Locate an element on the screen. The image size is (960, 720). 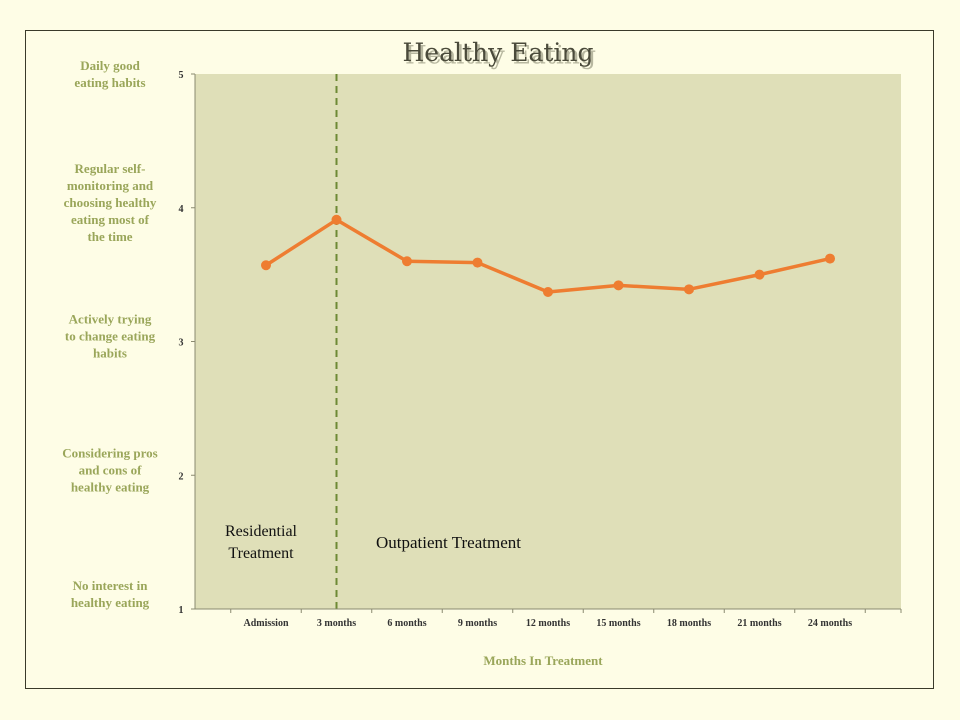
y-level-label: Daily good eating habits is located at coordinates (109, 74).